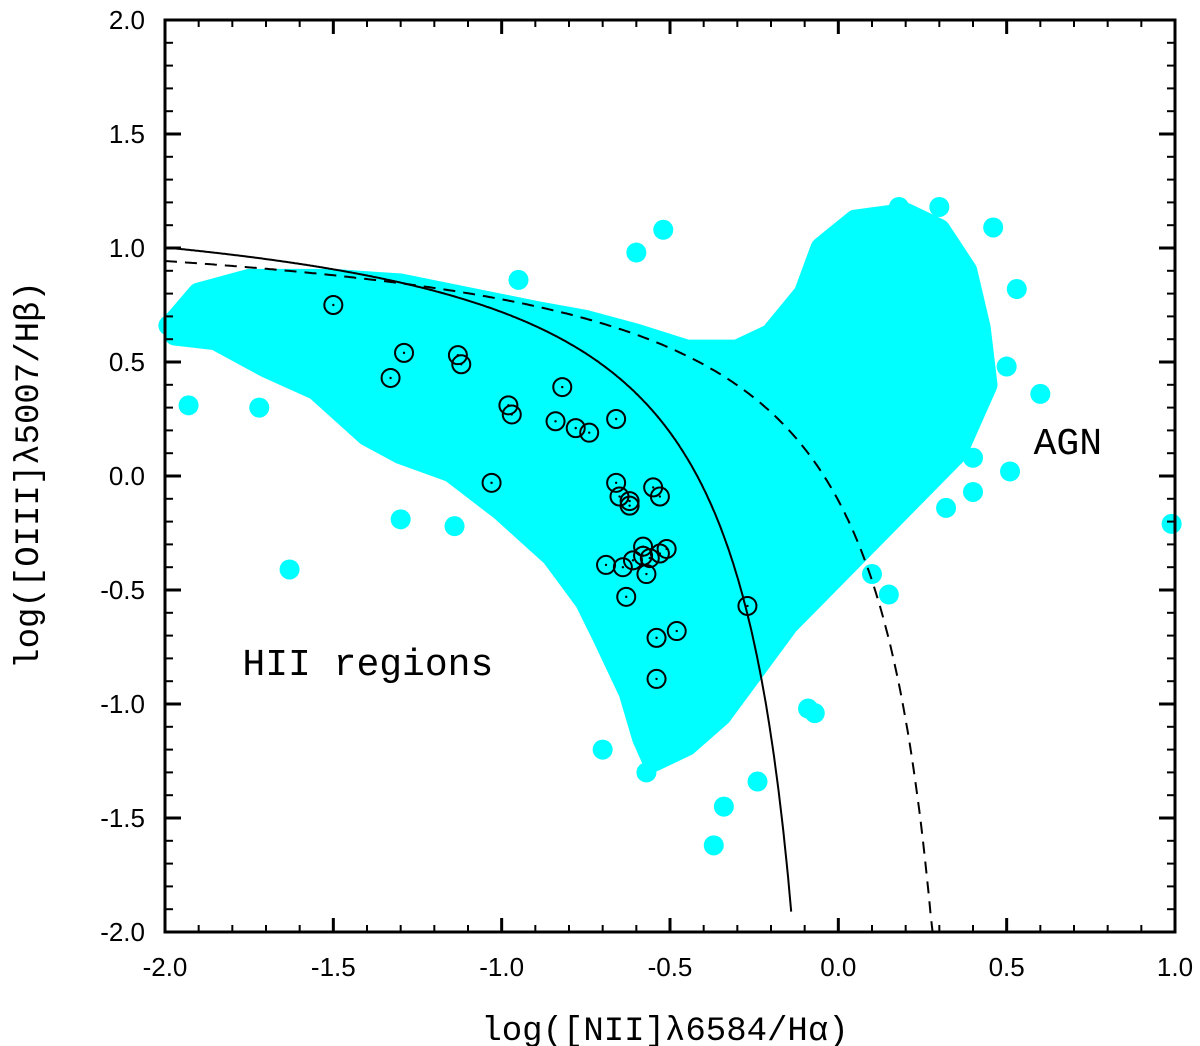  Describe the element at coordinates (165, 967) in the screenshot. I see `x-tick-label: -2.0` at that location.